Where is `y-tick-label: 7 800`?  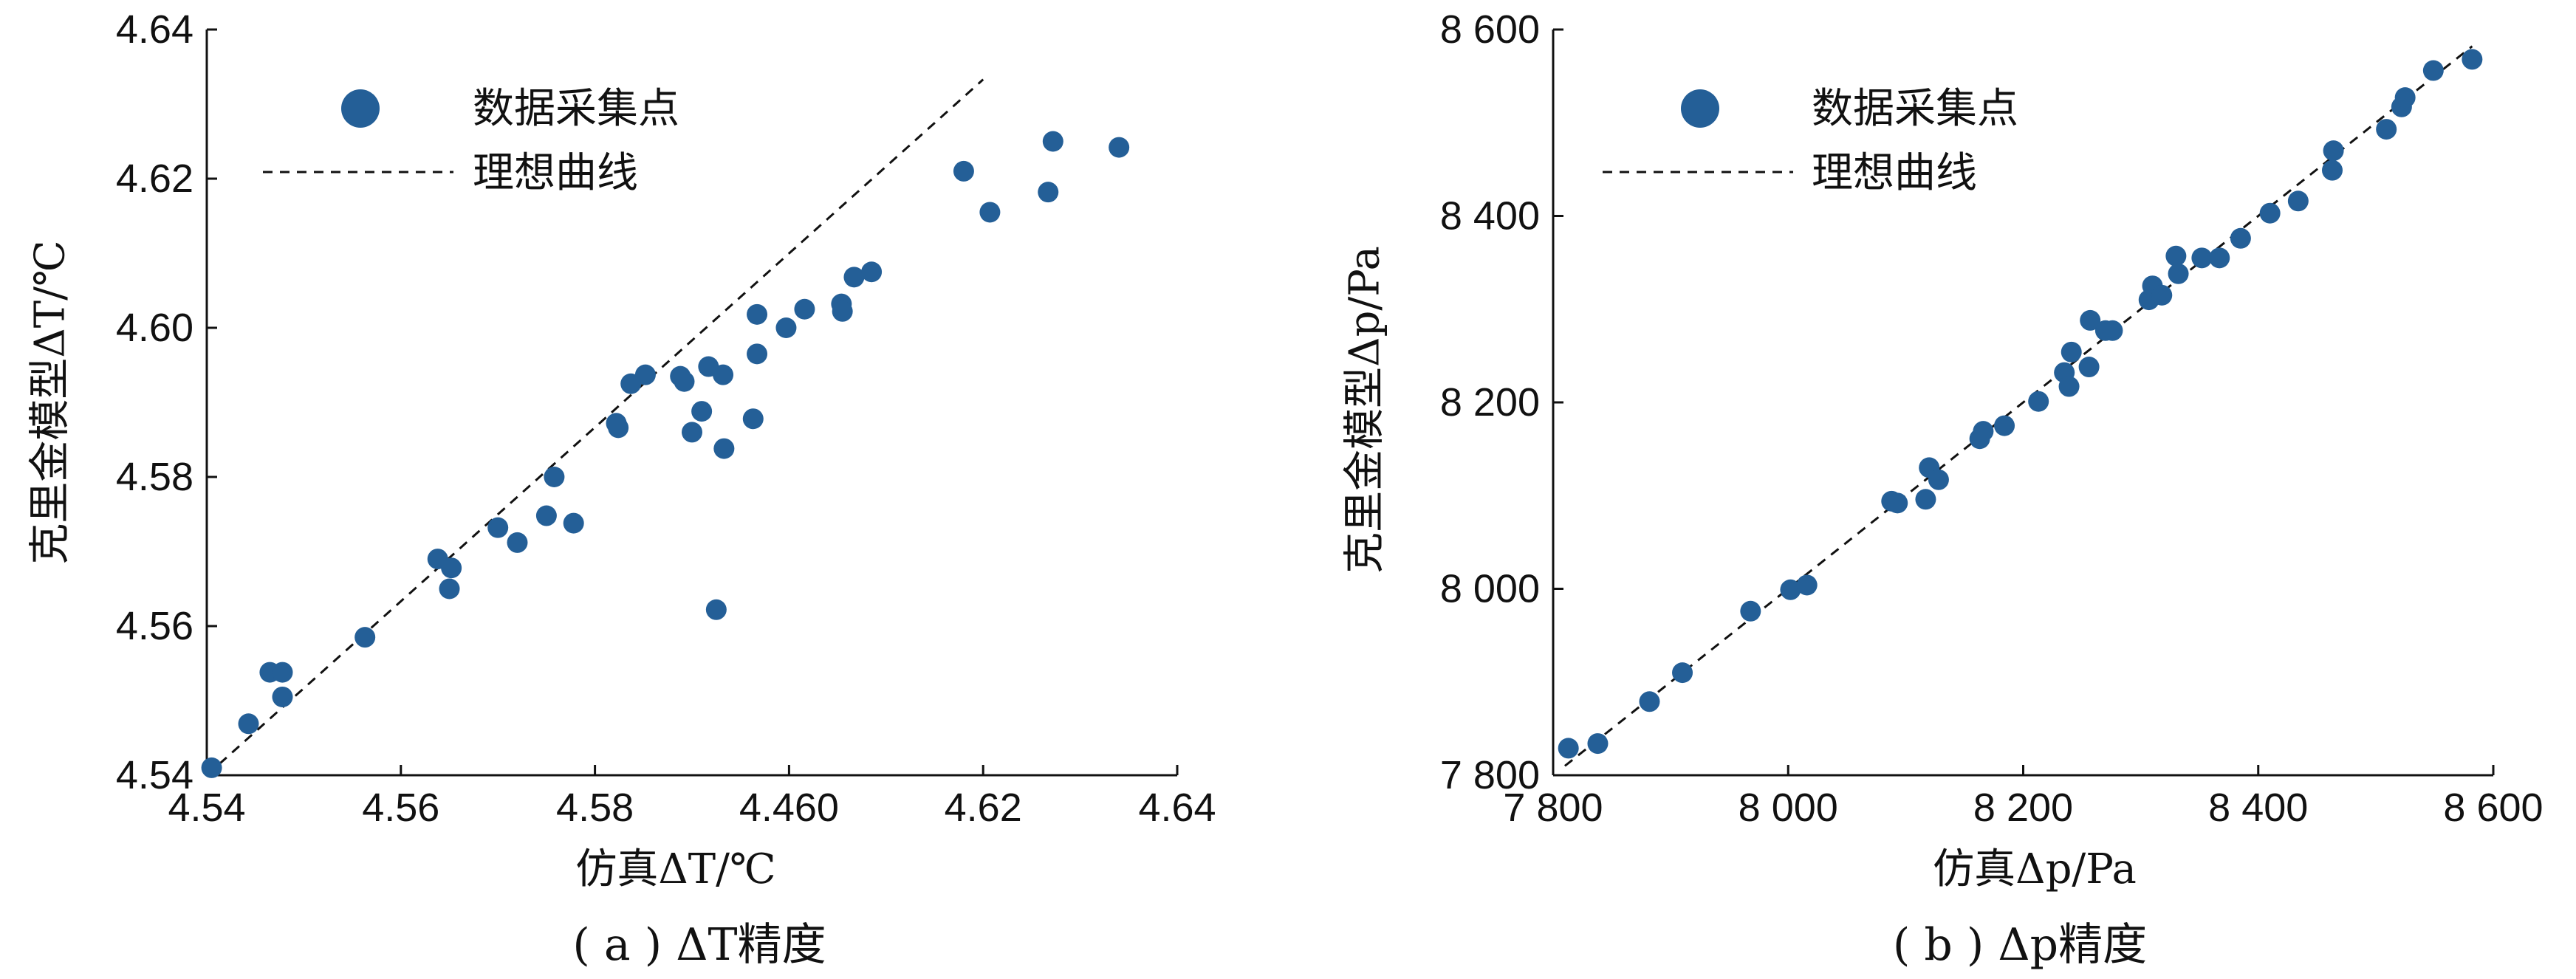
y-tick-label: 7 800 is located at coordinates (1490, 775).